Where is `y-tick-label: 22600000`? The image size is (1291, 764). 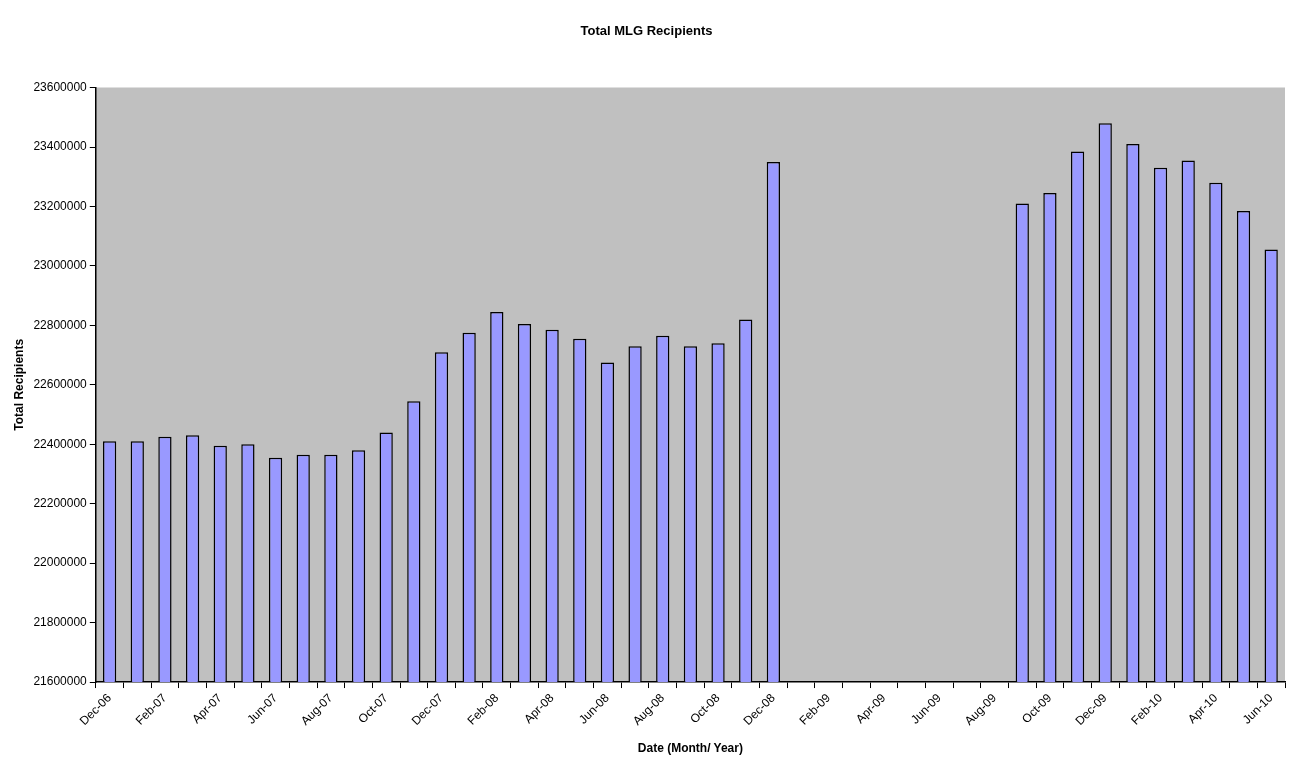
y-tick-label: 22600000 is located at coordinates (60, 384).